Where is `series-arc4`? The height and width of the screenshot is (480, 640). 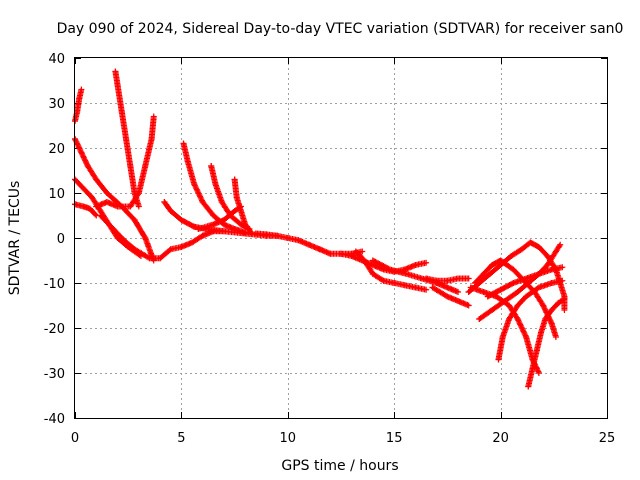 series-arc4 is located at coordinates (86, 210).